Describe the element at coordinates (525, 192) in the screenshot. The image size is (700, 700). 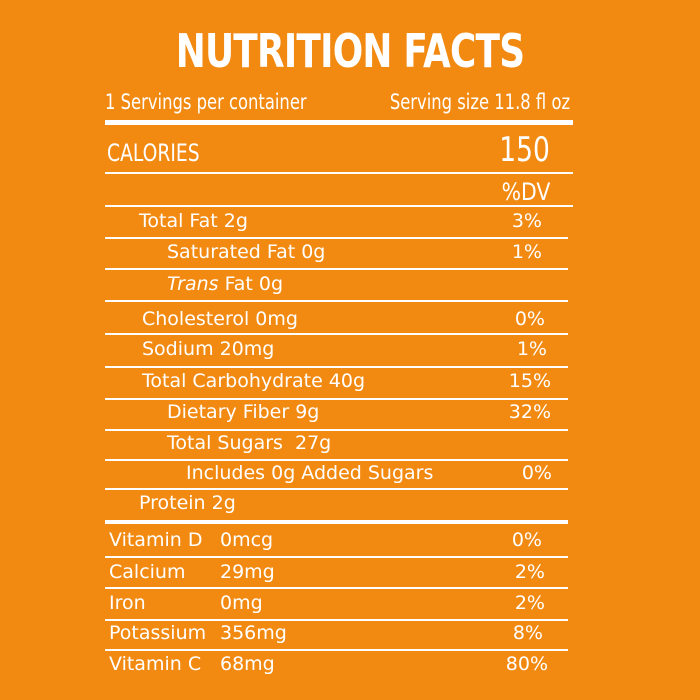
I see `daily-value-header: %DV` at that location.